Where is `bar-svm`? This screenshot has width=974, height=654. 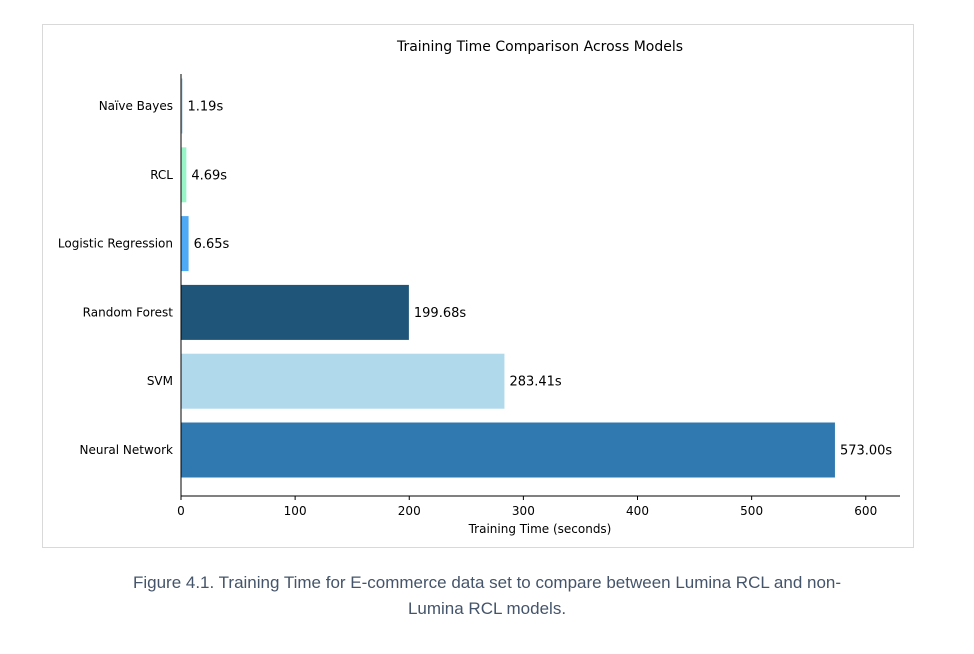
bar-svm is located at coordinates (343, 381).